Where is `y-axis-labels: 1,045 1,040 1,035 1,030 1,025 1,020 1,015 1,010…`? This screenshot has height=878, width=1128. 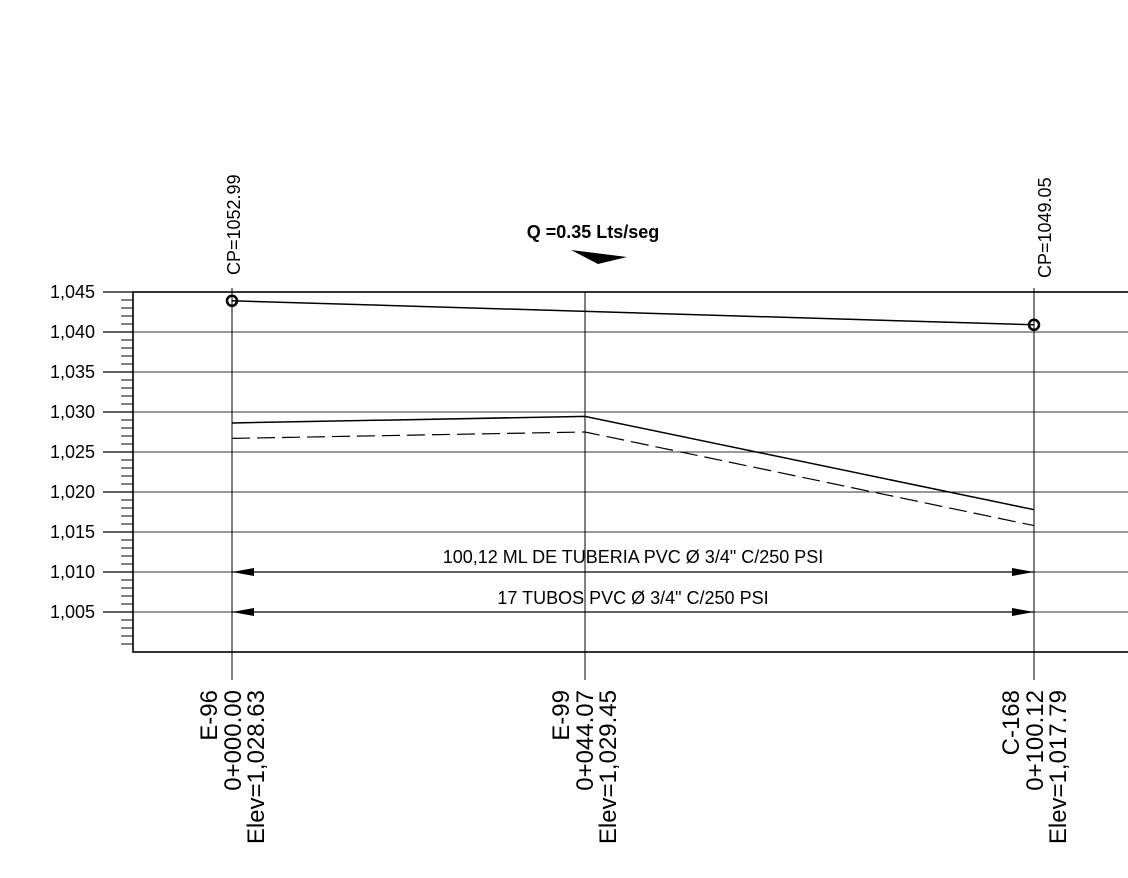 y-axis-labels: 1,045 1,040 1,035 1,030 1,025 1,020 1,015 1,010… is located at coordinates (72, 452).